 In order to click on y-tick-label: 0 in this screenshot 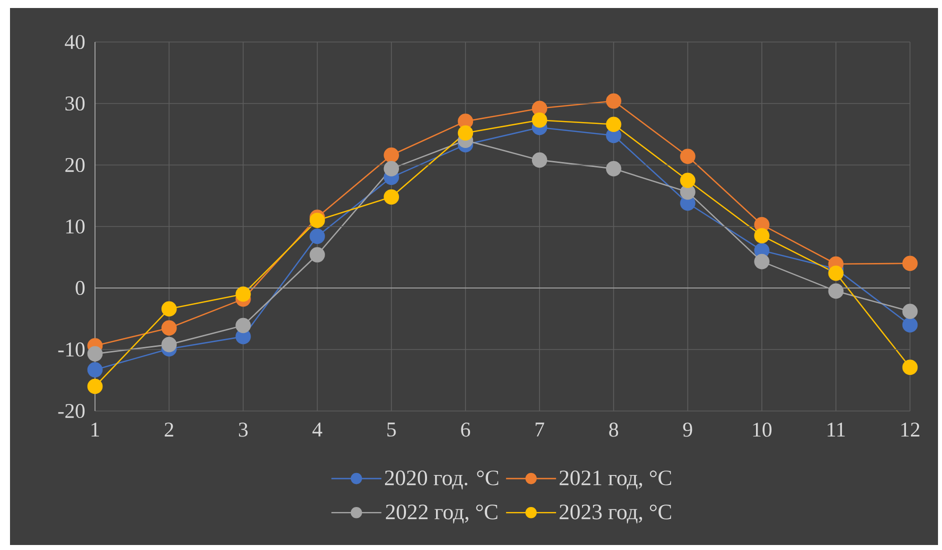, I will do `click(80, 288)`.